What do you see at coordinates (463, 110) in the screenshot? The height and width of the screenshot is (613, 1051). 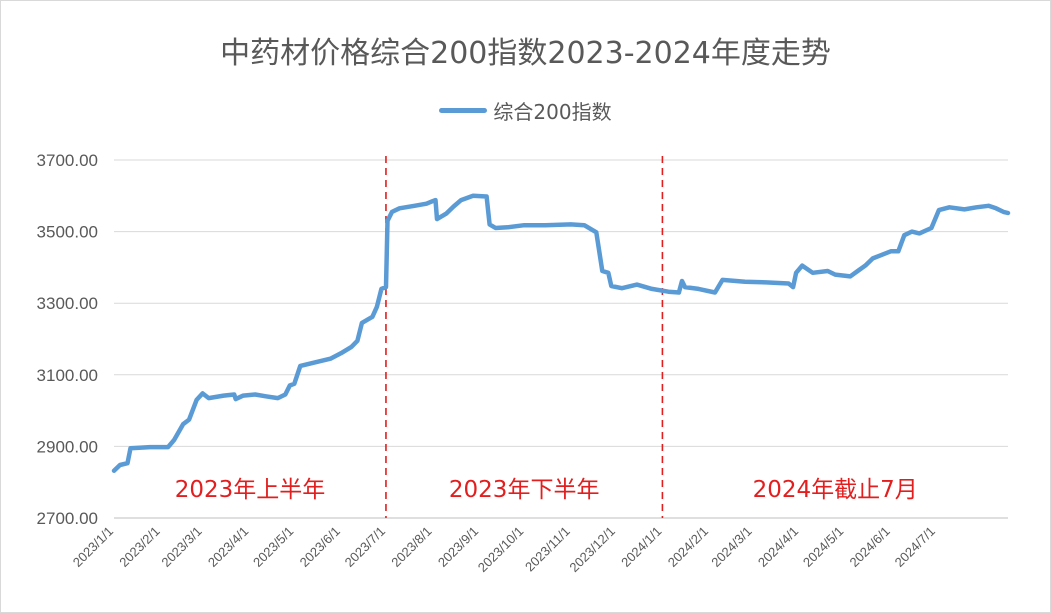 I see `legend-swatch` at bounding box center [463, 110].